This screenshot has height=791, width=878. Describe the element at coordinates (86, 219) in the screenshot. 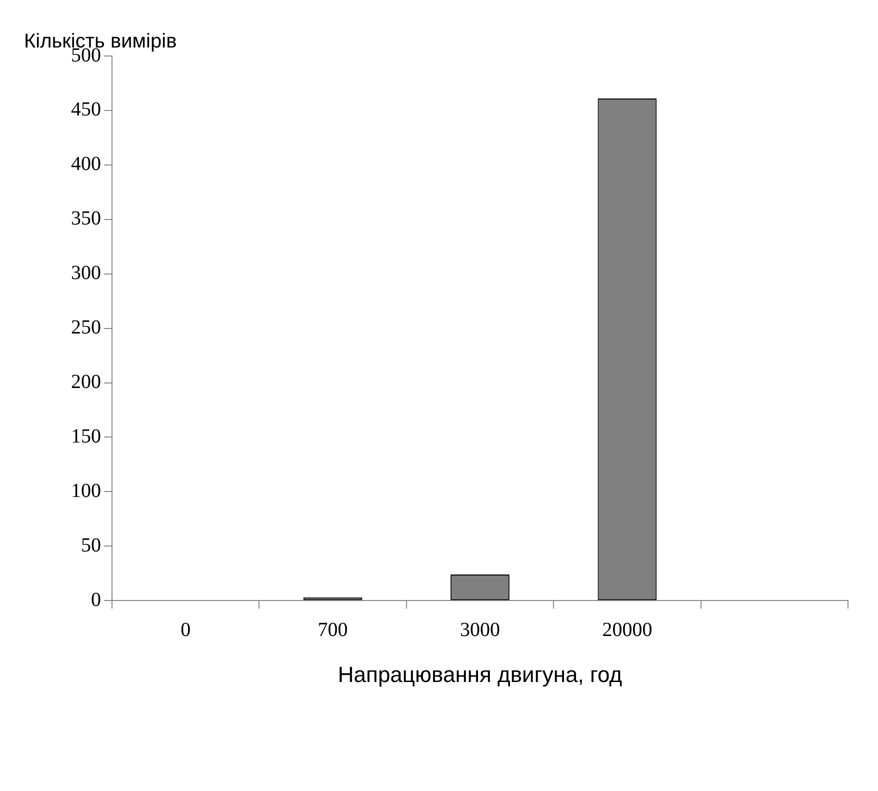

I see `y-tick-label: 350` at that location.